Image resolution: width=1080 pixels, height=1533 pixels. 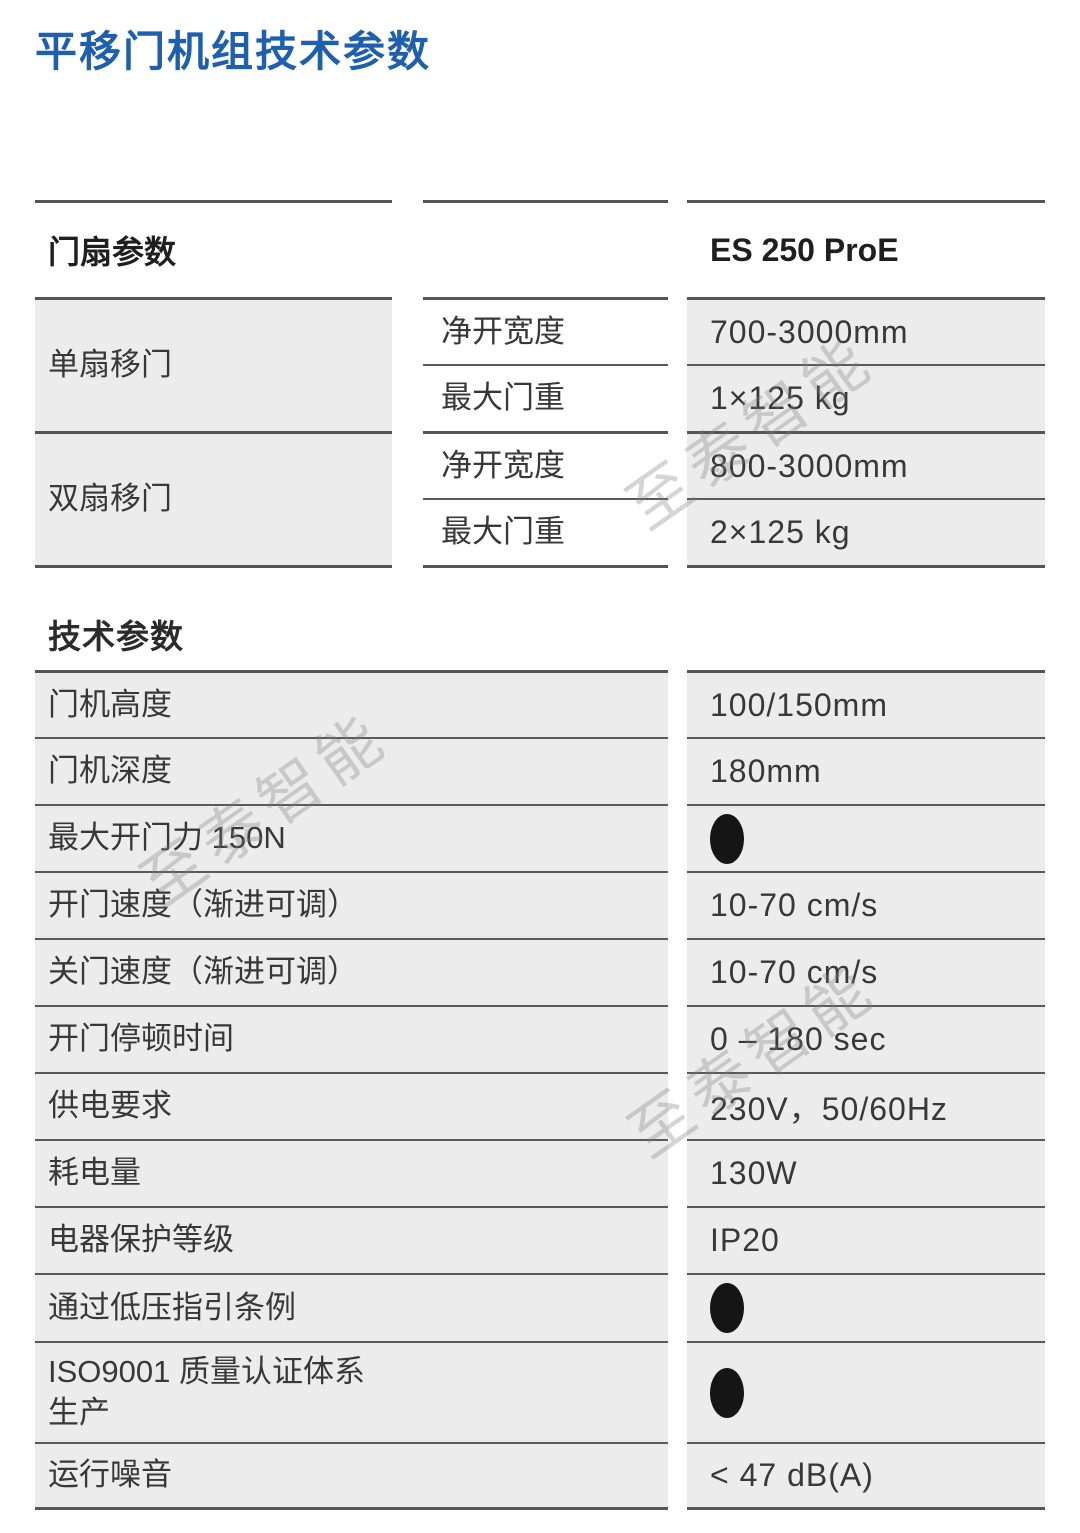 What do you see at coordinates (866, 1239) in the screenshot?
I see `spec-value-cell: IP20` at bounding box center [866, 1239].